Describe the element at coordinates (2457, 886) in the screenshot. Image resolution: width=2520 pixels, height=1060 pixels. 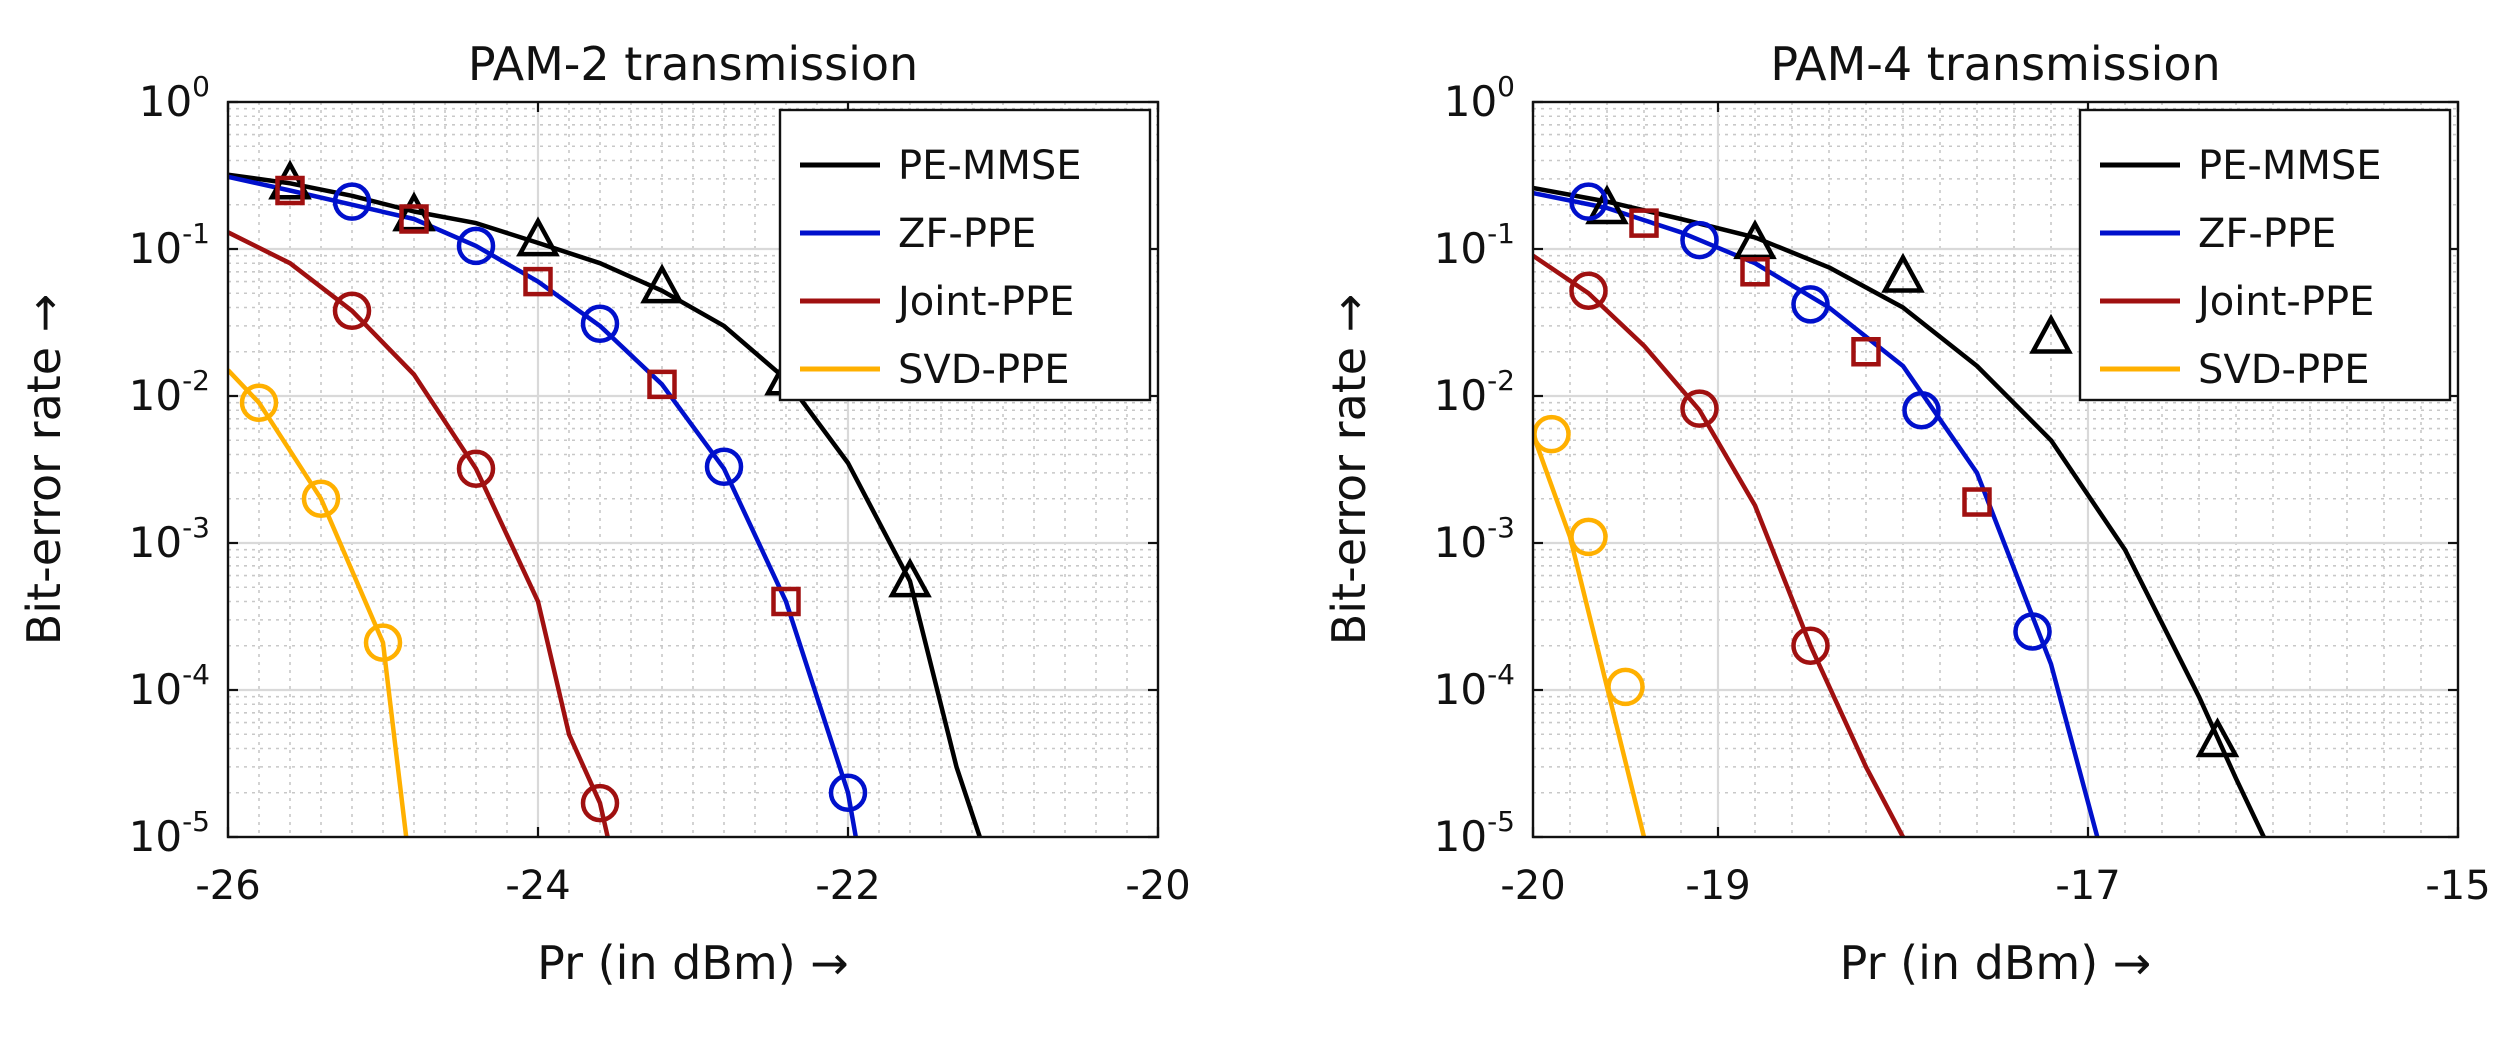
I see `x-tick-label: -15` at that location.